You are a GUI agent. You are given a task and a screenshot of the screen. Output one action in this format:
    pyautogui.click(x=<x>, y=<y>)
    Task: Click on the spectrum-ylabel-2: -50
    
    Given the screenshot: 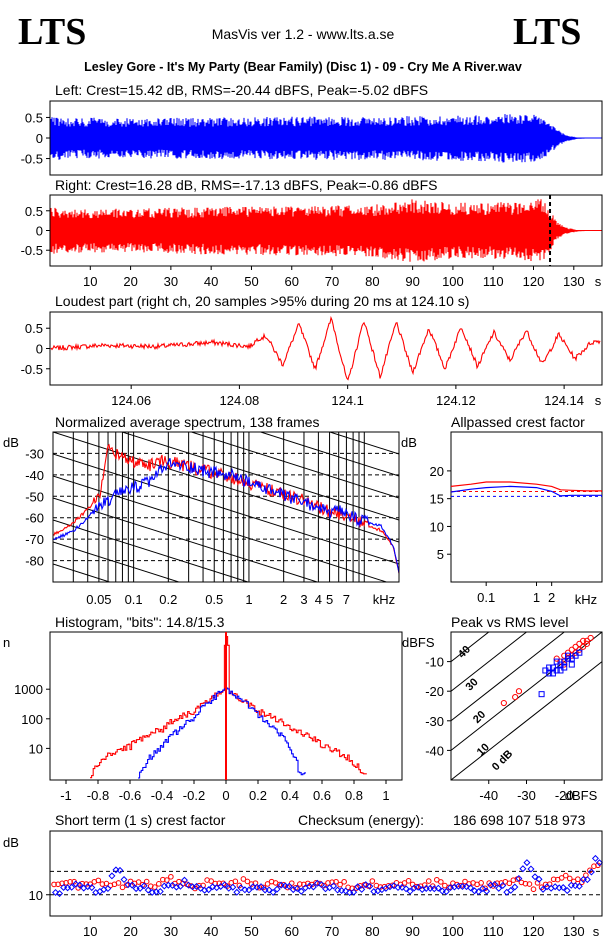 What is the action you would take?
    pyautogui.click(x=34, y=496)
    